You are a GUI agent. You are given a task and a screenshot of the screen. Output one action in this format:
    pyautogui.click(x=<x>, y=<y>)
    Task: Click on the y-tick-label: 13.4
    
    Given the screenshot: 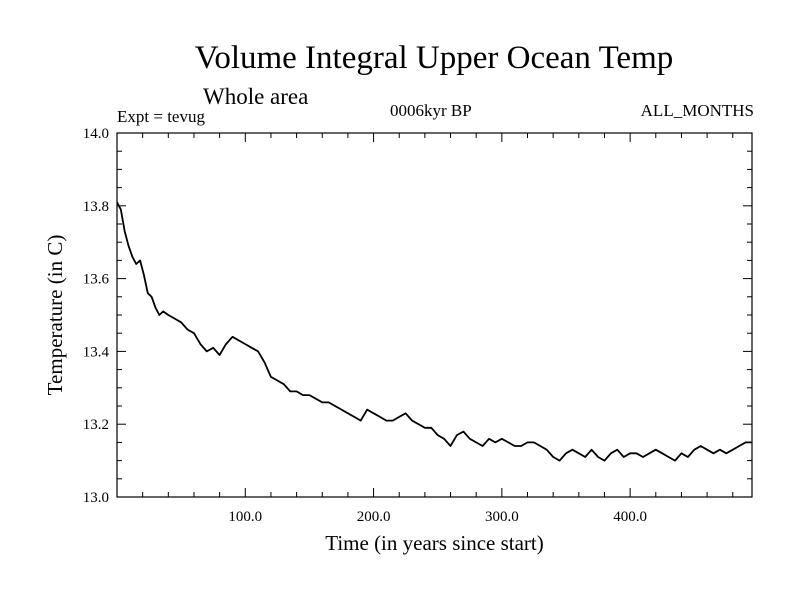 What is the action you would take?
    pyautogui.click(x=96, y=352)
    